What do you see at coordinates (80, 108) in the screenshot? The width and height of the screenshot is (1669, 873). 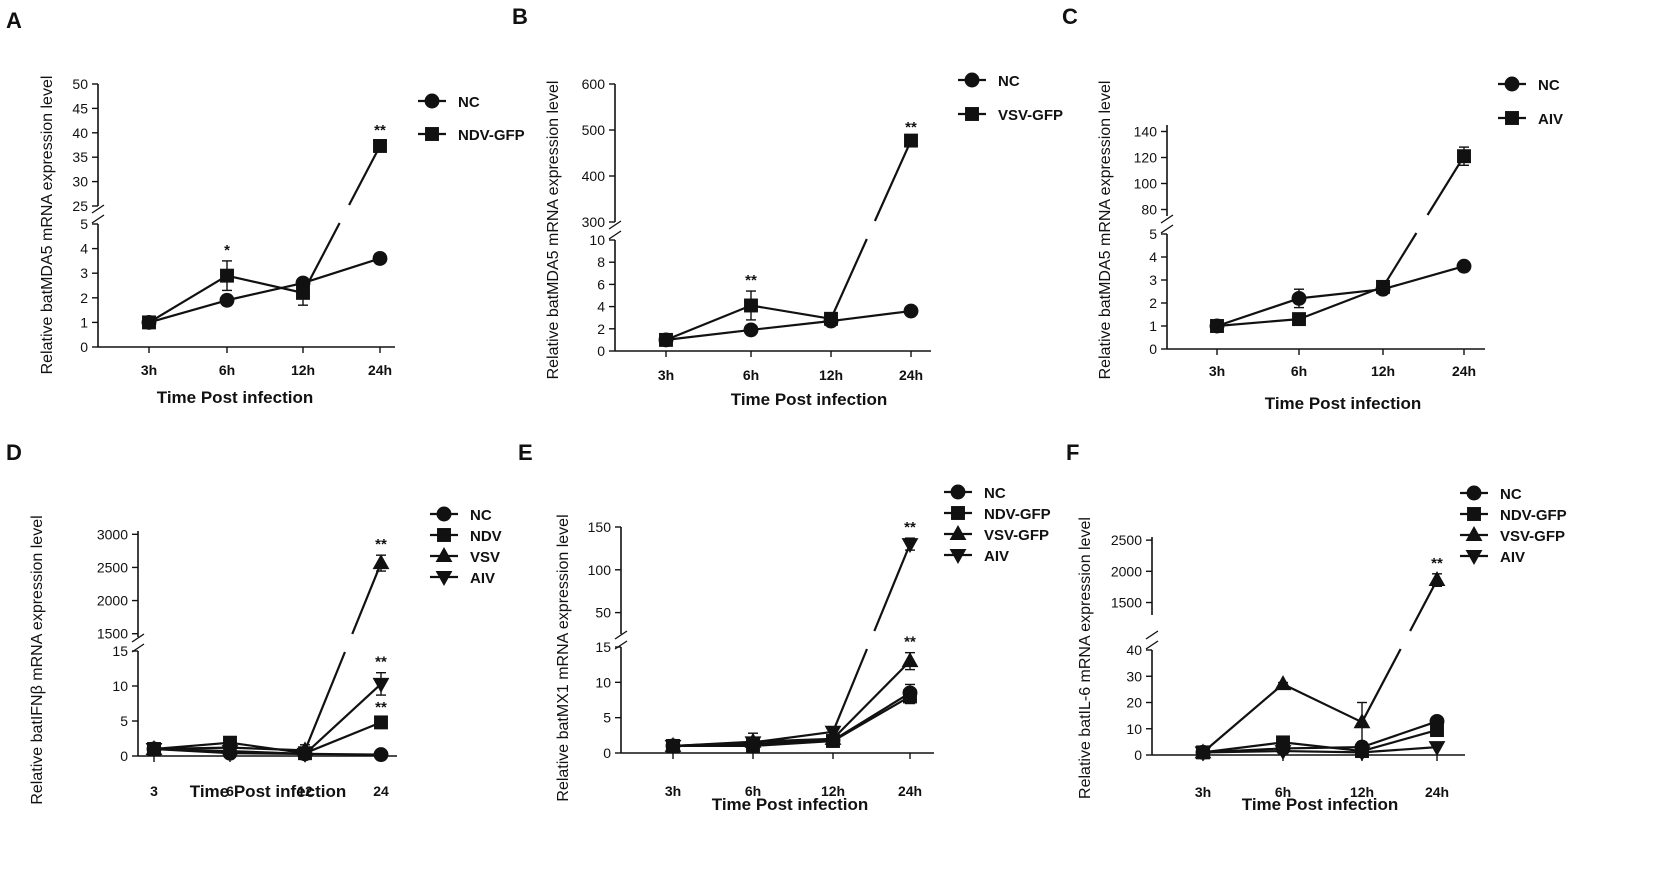 I see `y-tick-label: 45` at bounding box center [80, 108].